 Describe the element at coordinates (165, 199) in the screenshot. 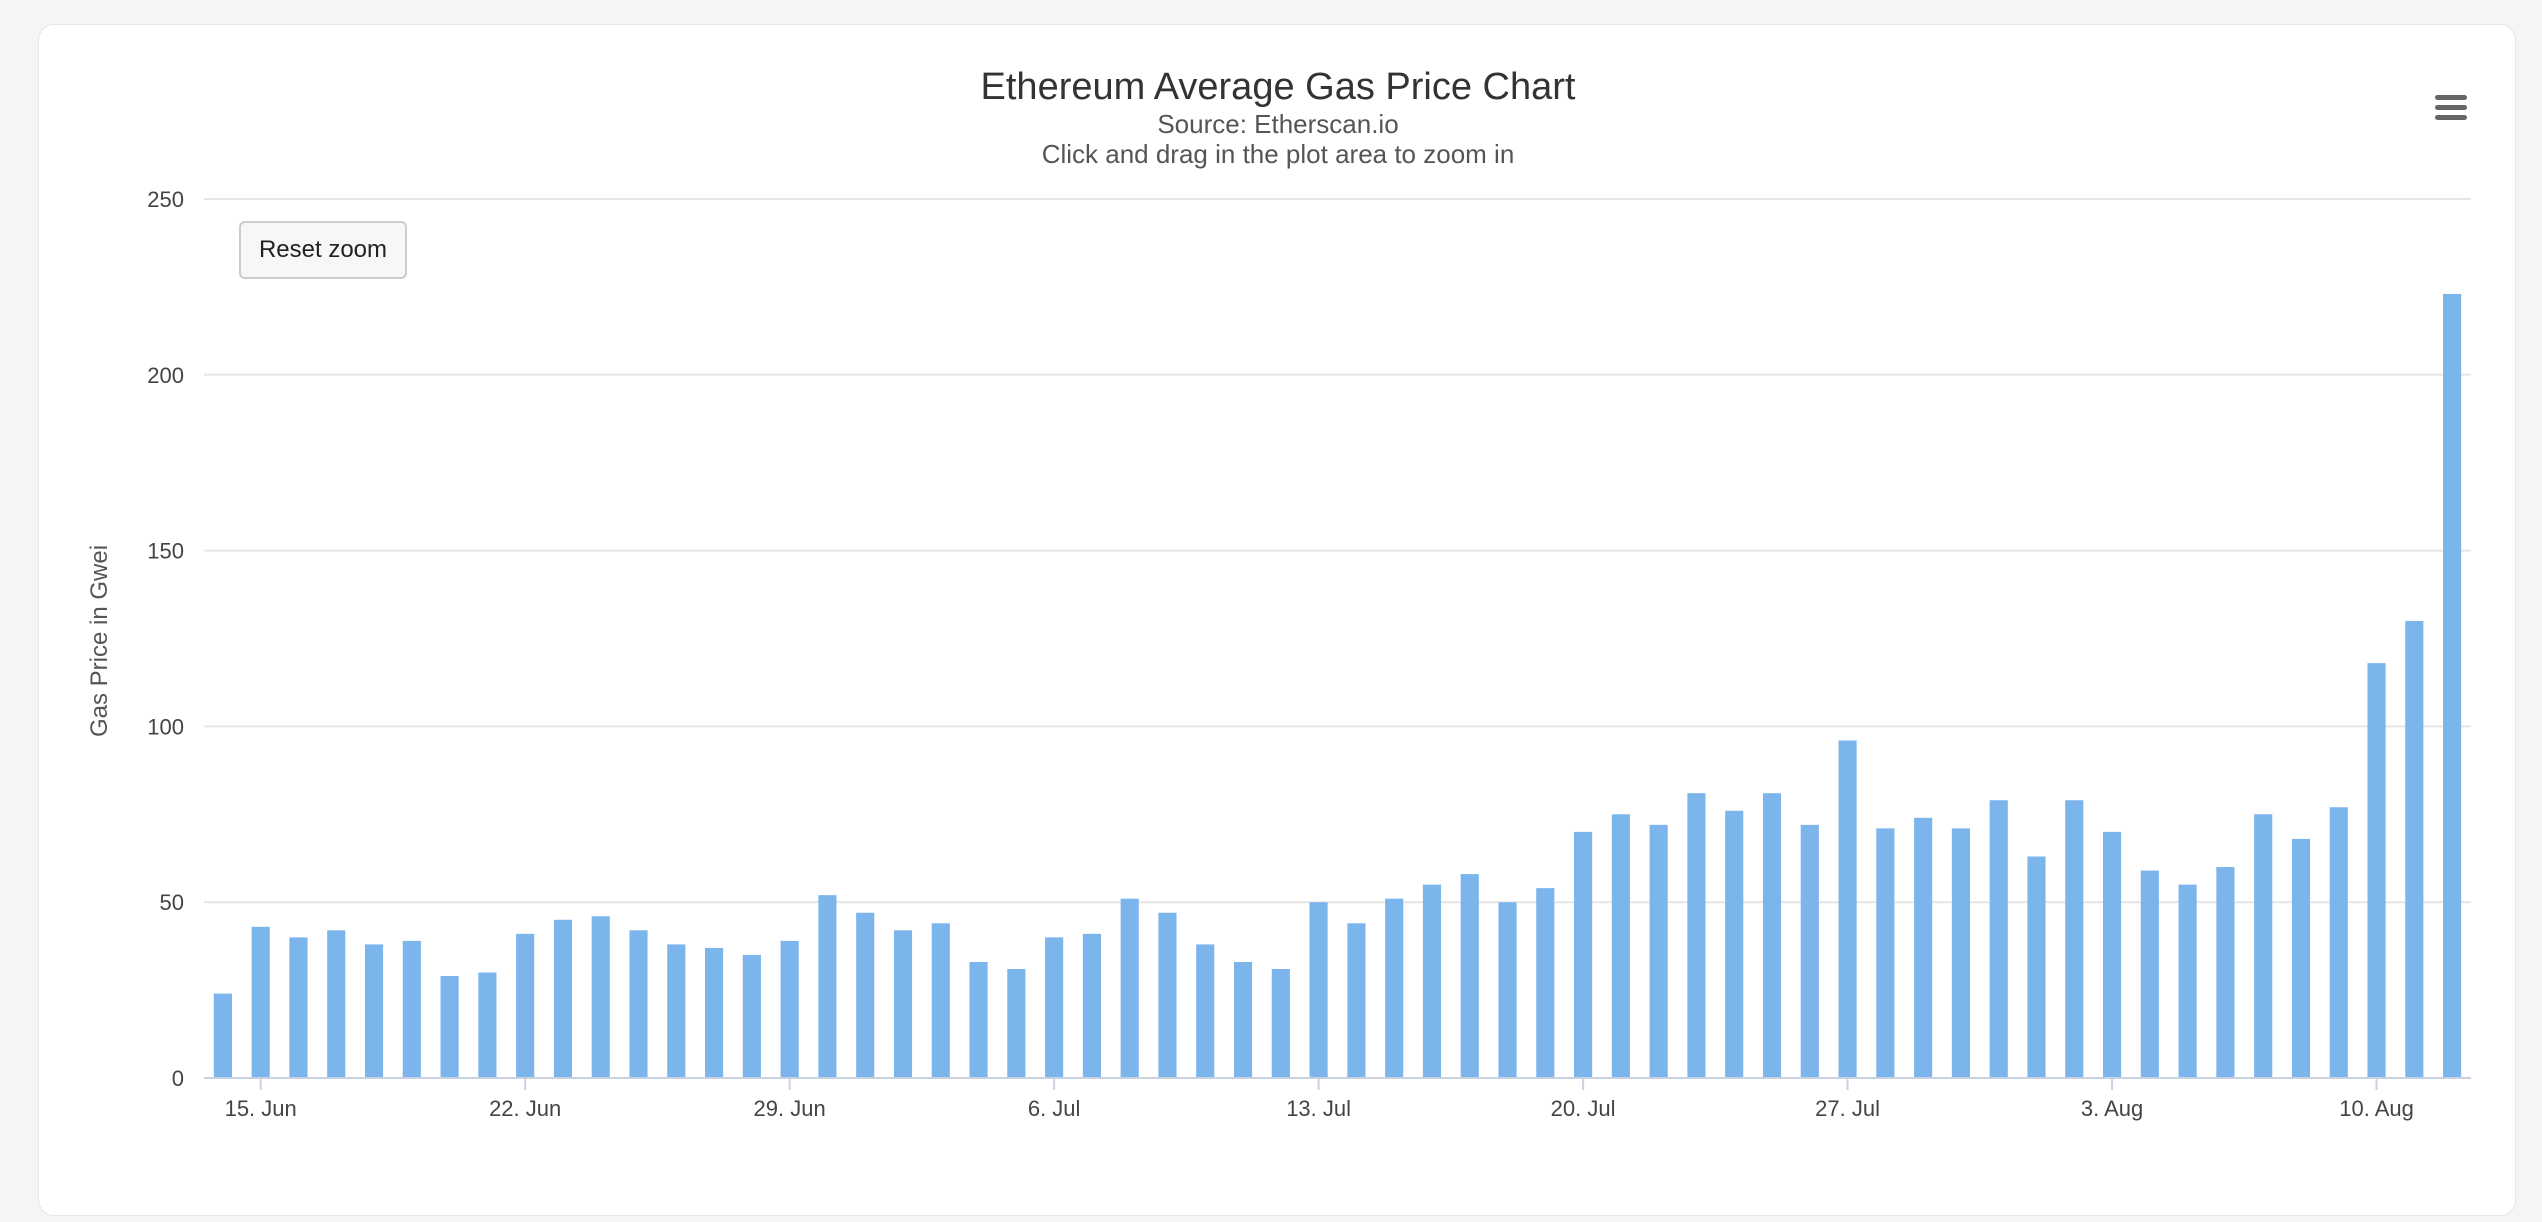

I see `y-tick-label: 250` at that location.